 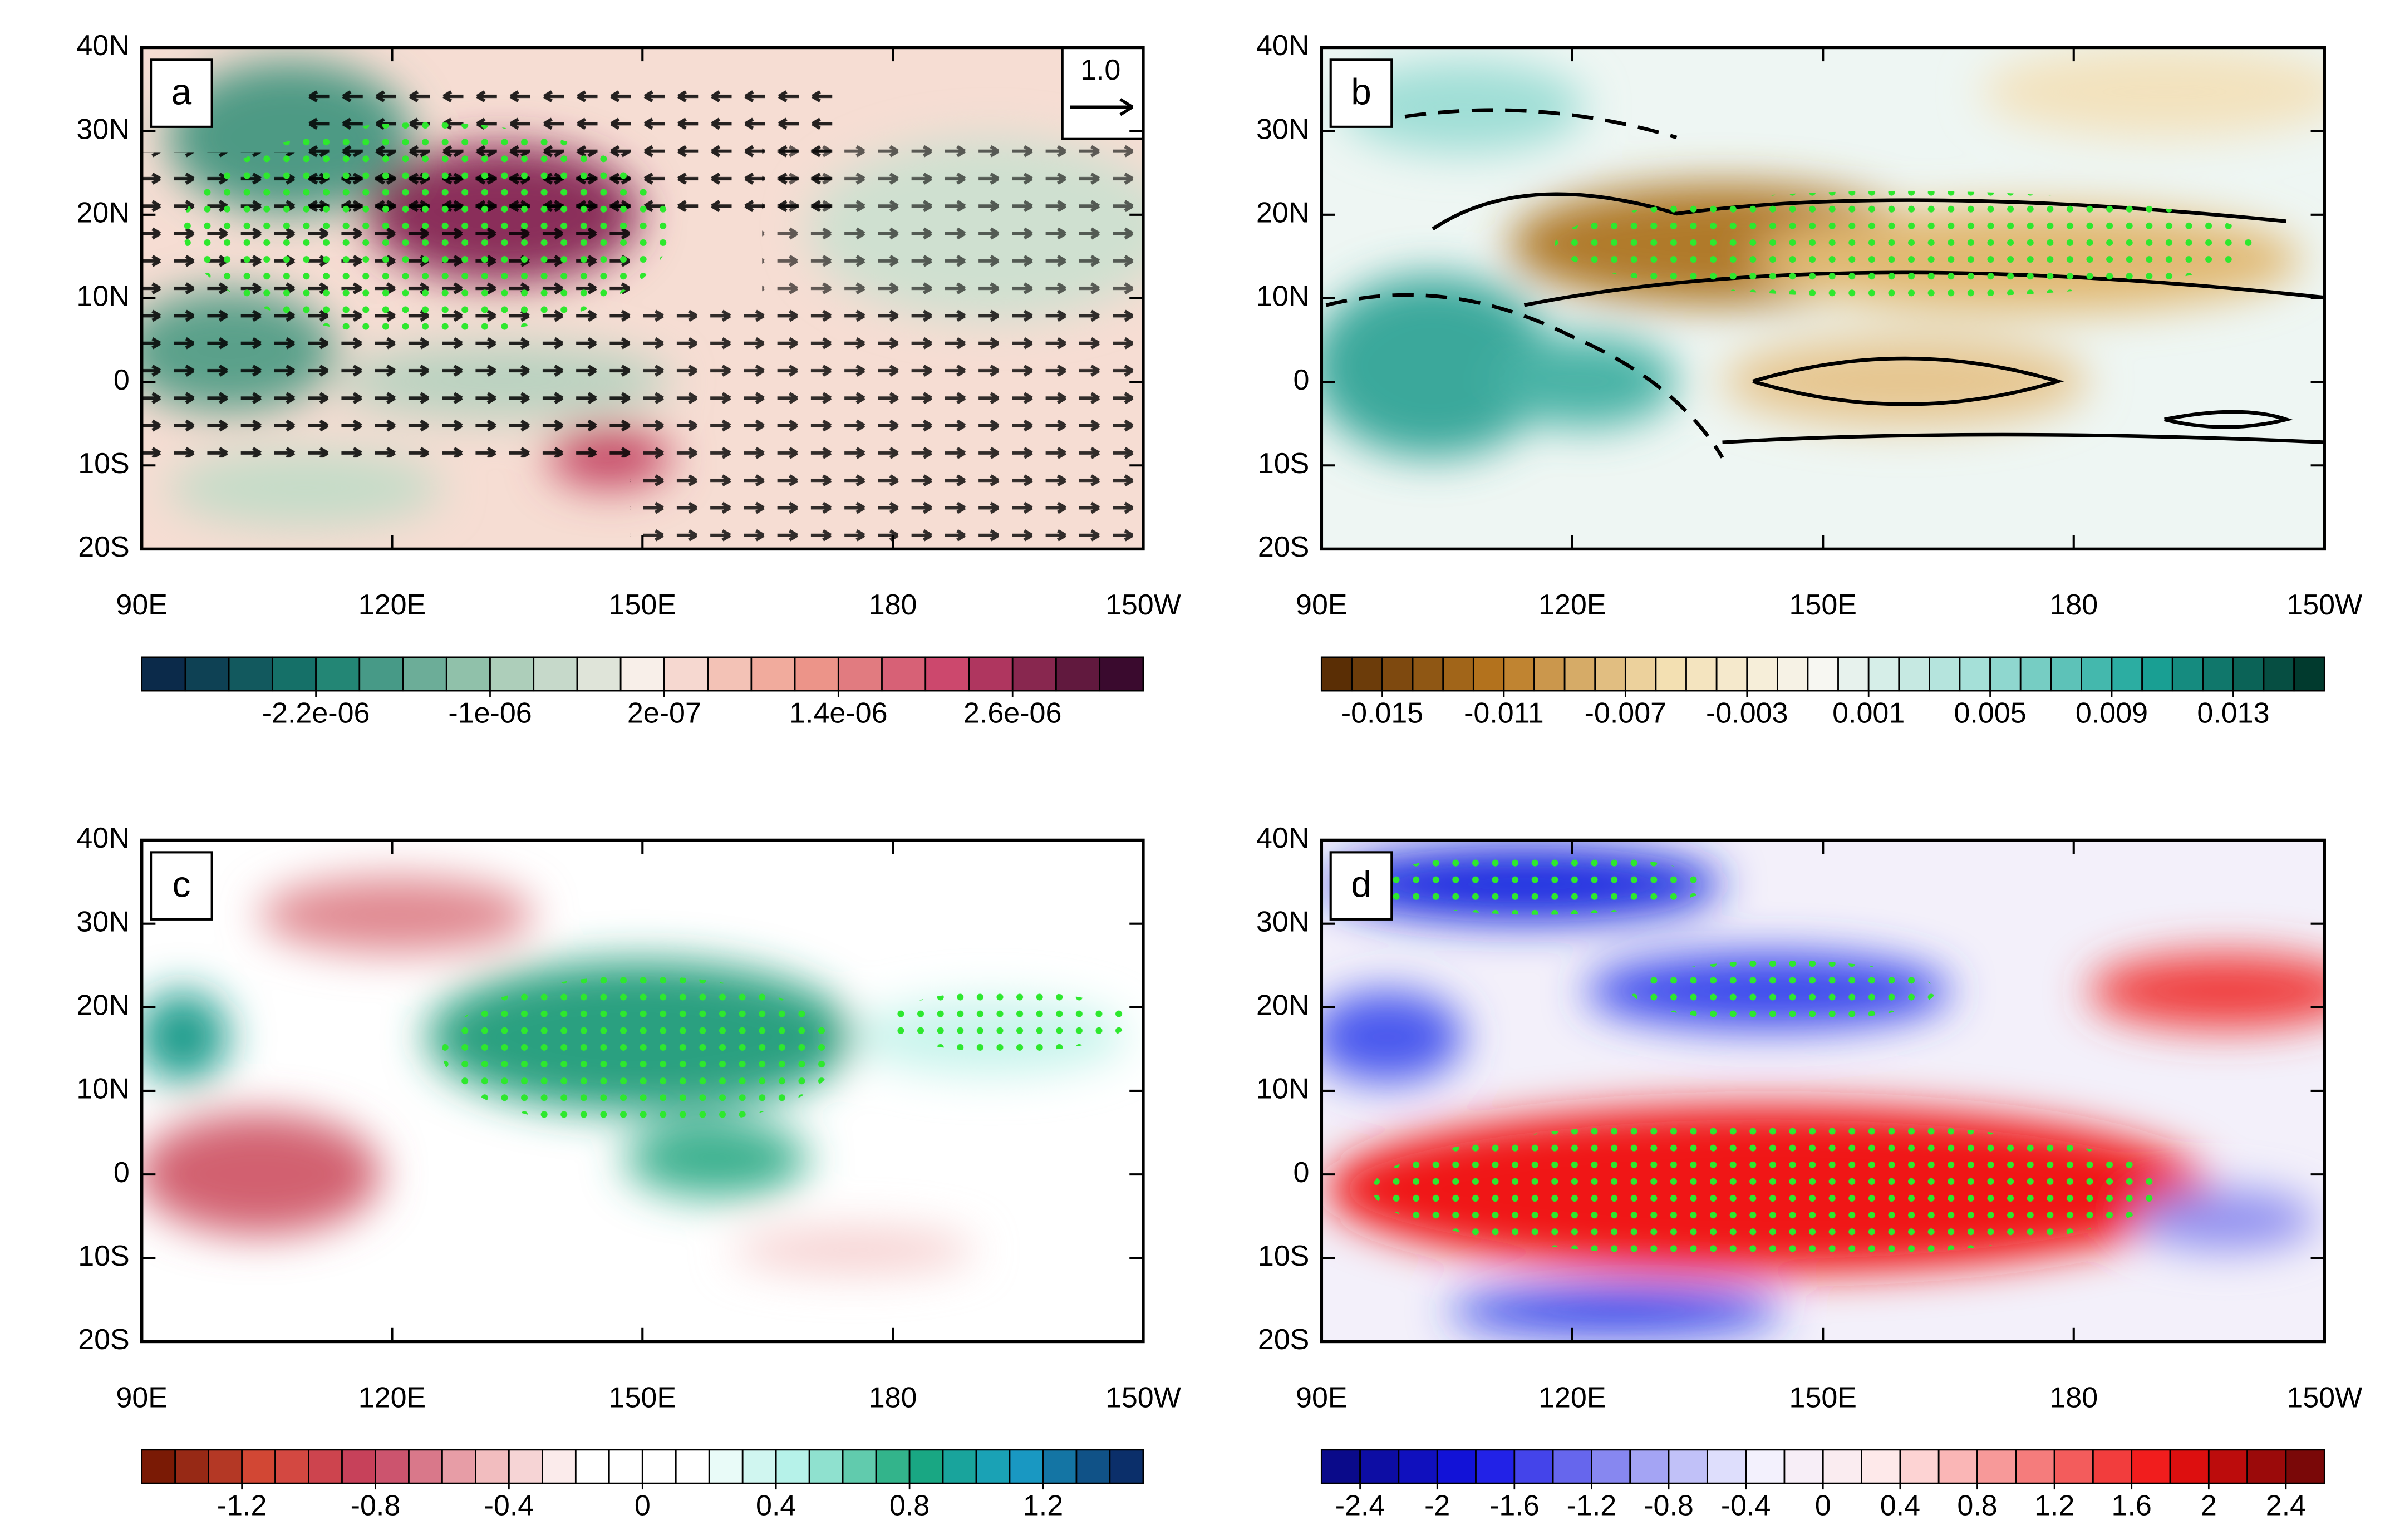 What do you see at coordinates (2132, 1506) in the screenshot?
I see `colorbar-tick-label: 1.6` at bounding box center [2132, 1506].